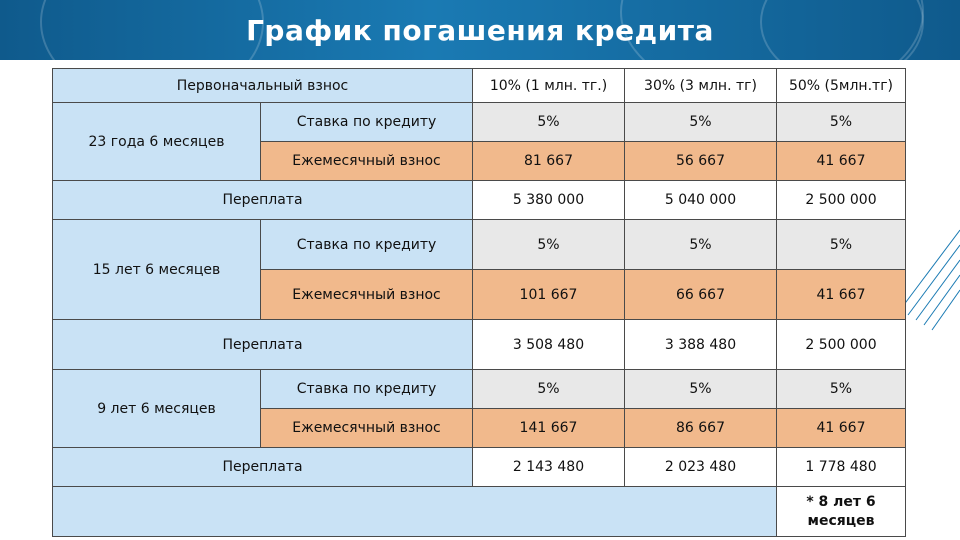  What do you see at coordinates (700, 294) in the screenshot?
I see `monthly-cell: 66 667` at bounding box center [700, 294].